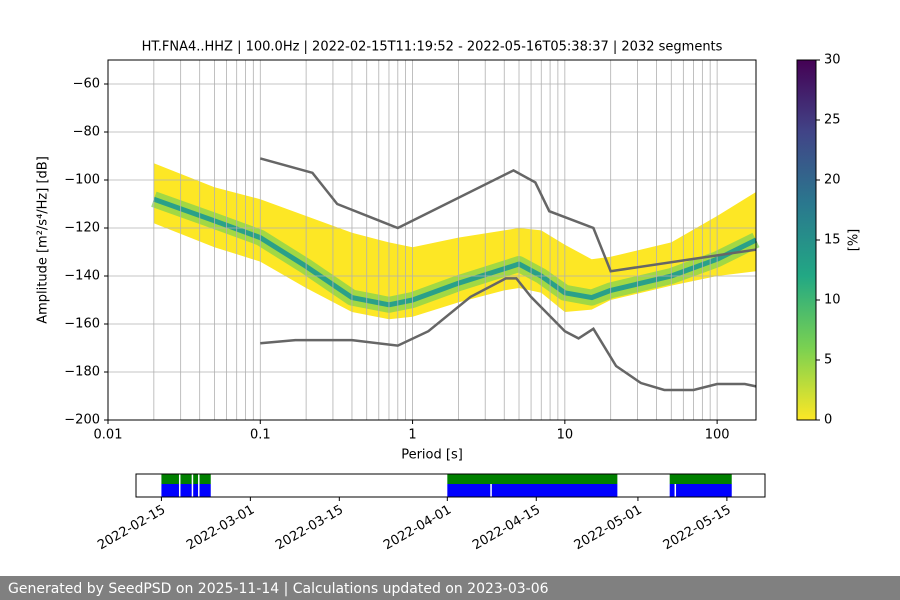 This screenshot has width=900, height=600. What do you see at coordinates (828, 420) in the screenshot?
I see `colorbar-tick-label: 0` at bounding box center [828, 420].